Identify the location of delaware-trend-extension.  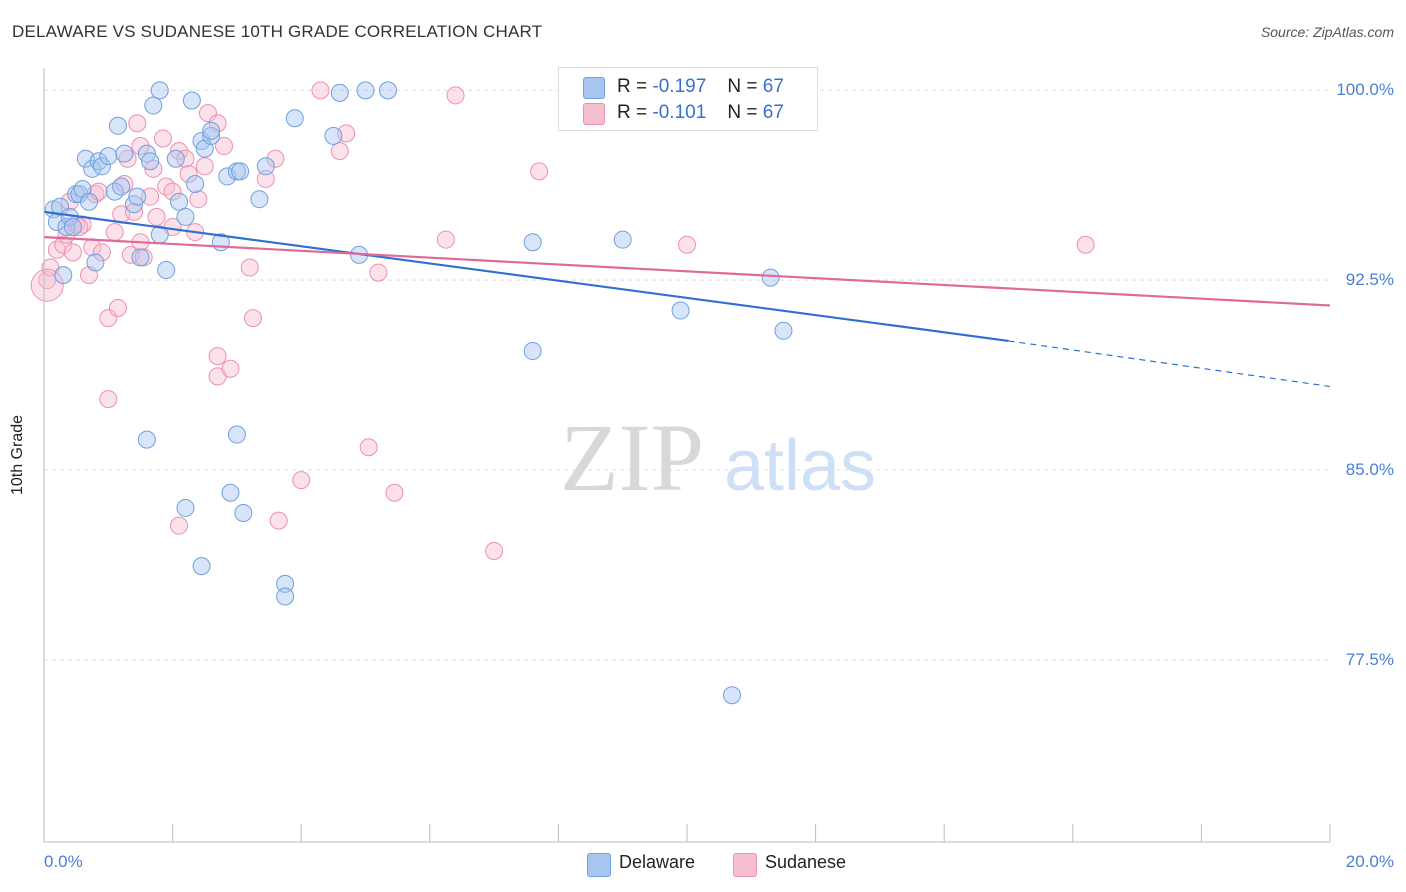
(1169, 364).